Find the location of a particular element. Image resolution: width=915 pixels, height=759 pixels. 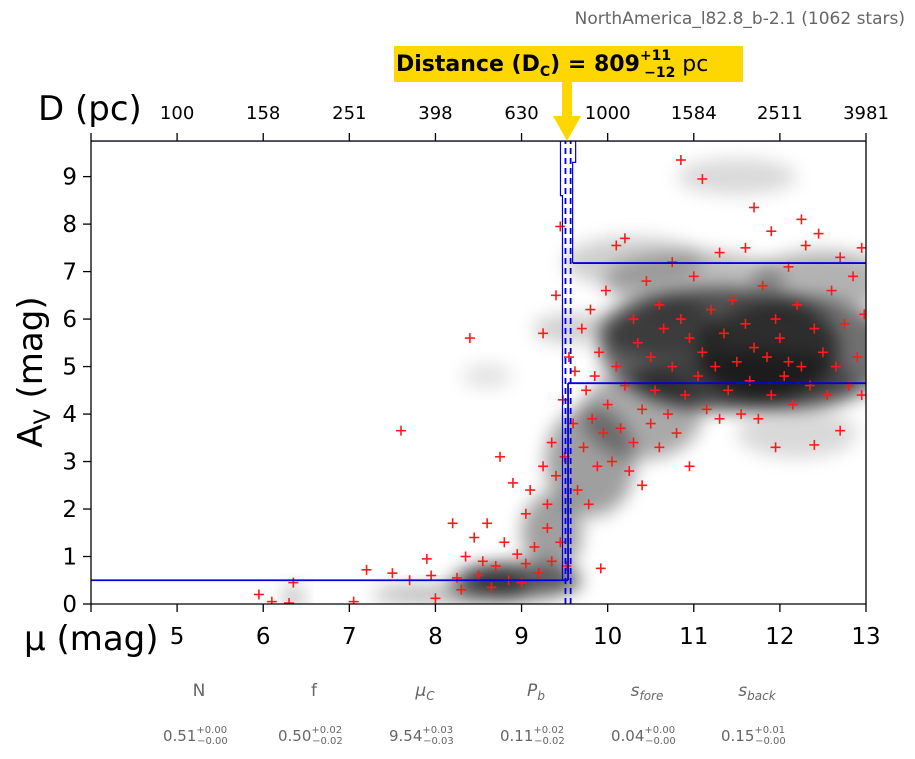

posterior-step-right is located at coordinates (574, 202).